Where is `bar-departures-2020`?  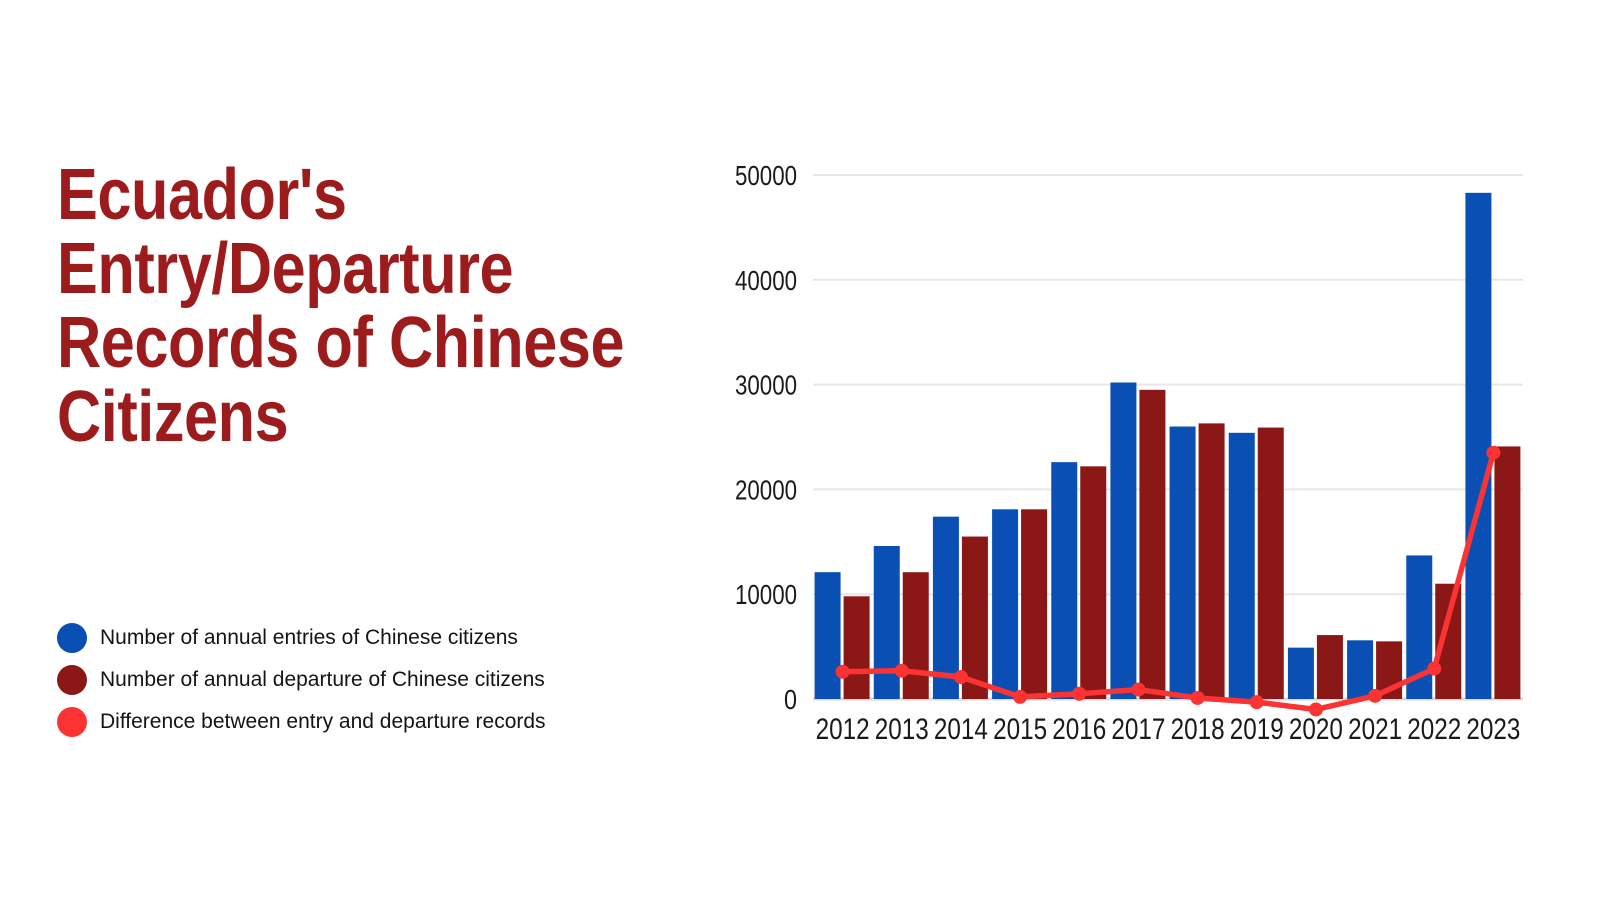 bar-departures-2020 is located at coordinates (1329, 667).